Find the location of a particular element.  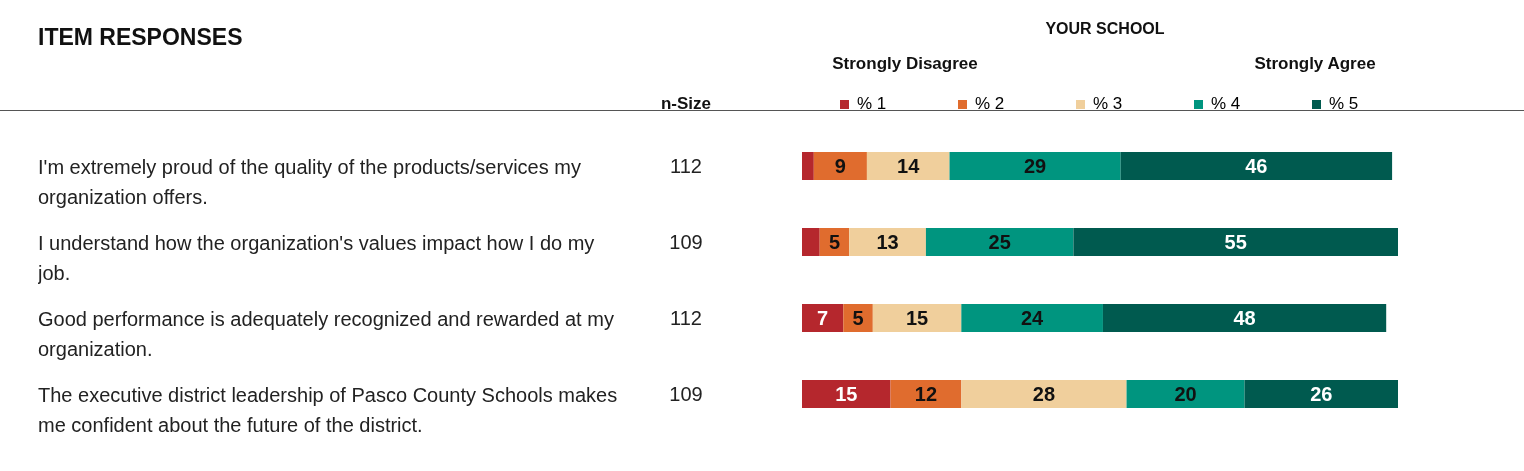

data-label: 28 is located at coordinates (1044, 394).